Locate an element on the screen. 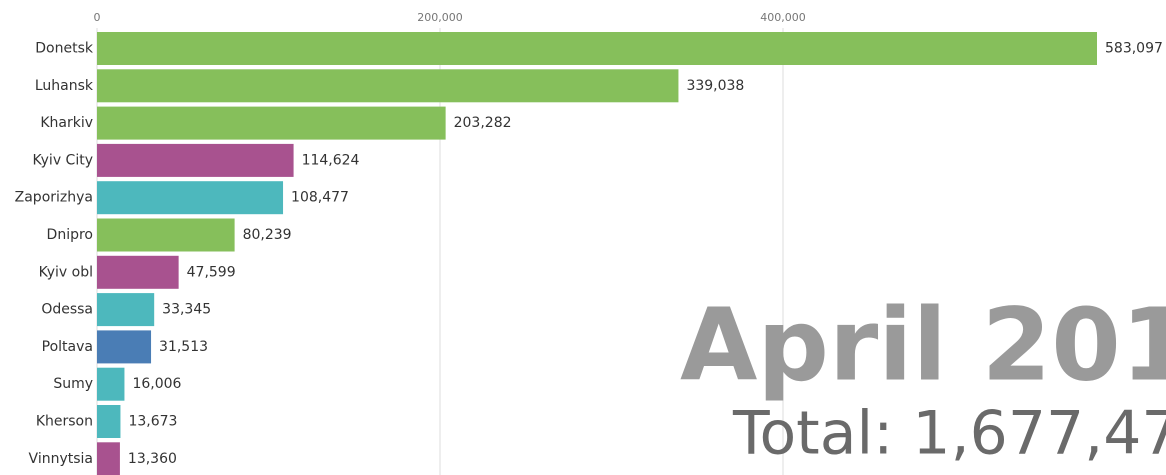  x-tick-label: 400,000 is located at coordinates (783, 17).